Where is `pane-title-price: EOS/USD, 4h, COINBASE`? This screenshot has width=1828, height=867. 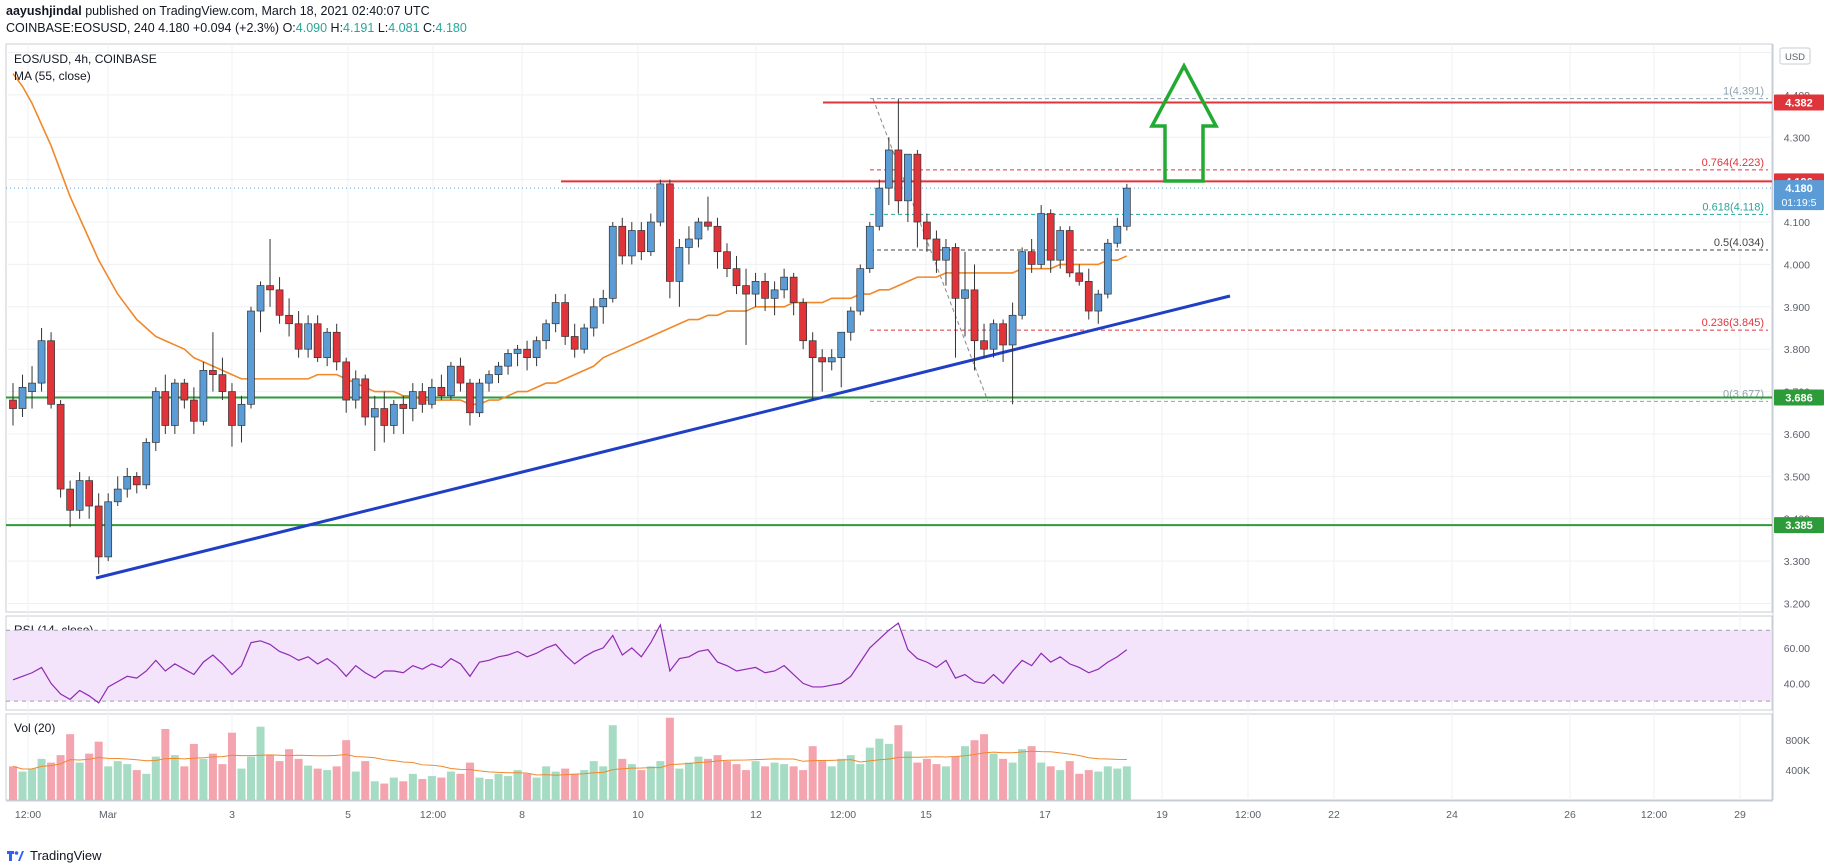
pane-title-price: EOS/USD, 4h, COINBASE is located at coordinates (85, 59).